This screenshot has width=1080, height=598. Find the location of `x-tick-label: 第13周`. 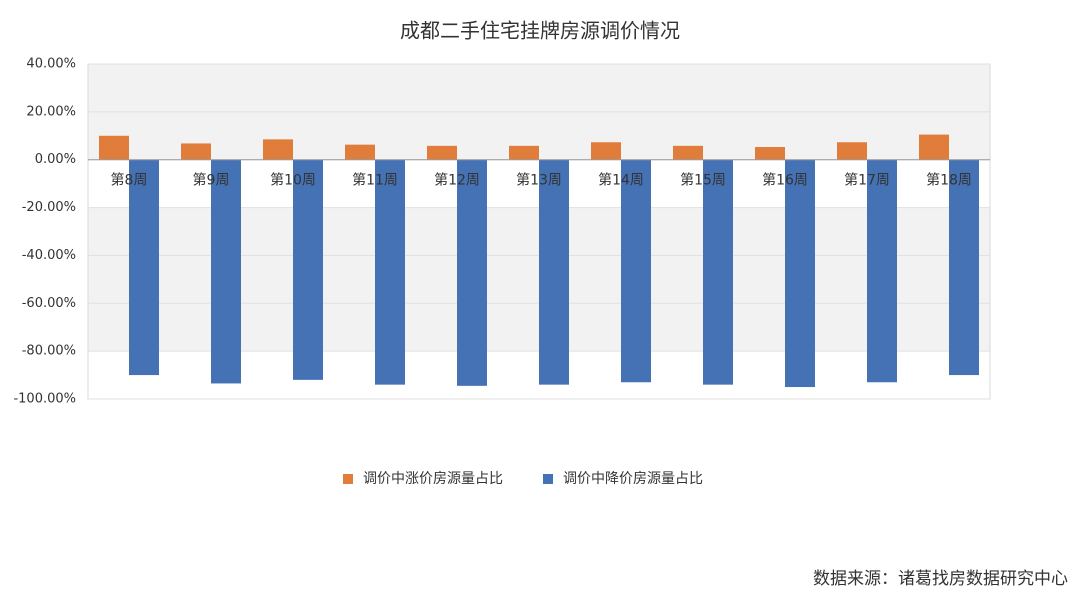

x-tick-label: 第13周 is located at coordinates (539, 180).